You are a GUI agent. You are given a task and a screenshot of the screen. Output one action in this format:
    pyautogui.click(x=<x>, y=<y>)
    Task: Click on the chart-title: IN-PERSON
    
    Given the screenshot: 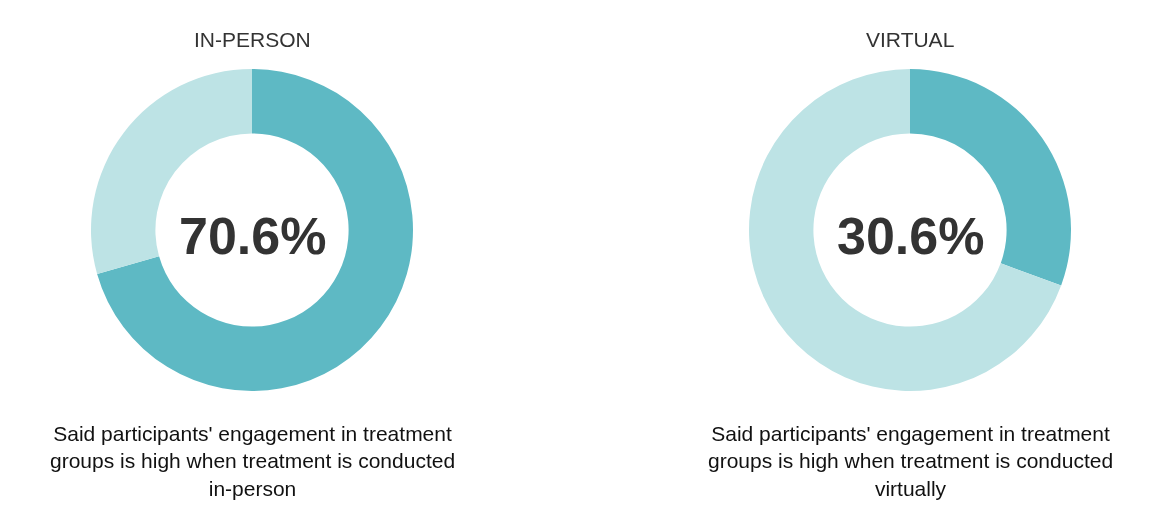 What is the action you would take?
    pyautogui.click(x=252, y=39)
    